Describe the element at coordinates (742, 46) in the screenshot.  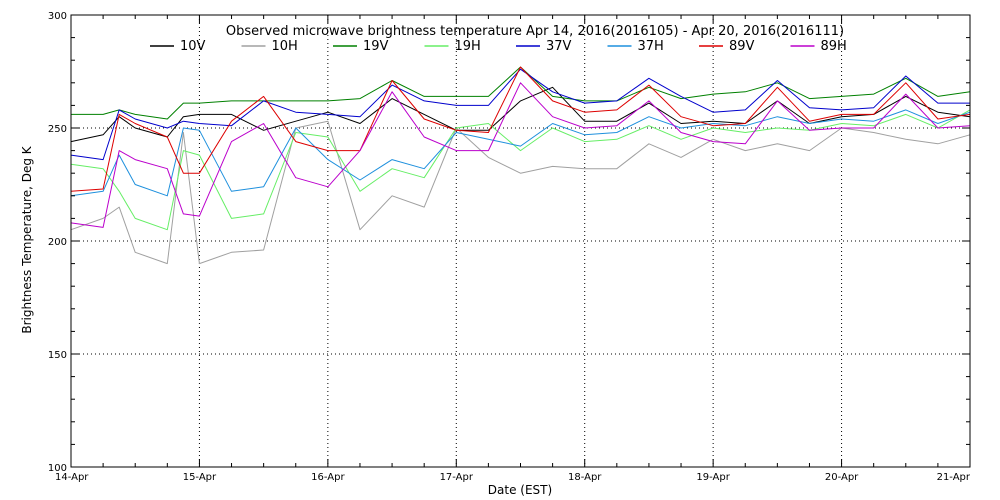
I see `legend-label: 89V` at that location.